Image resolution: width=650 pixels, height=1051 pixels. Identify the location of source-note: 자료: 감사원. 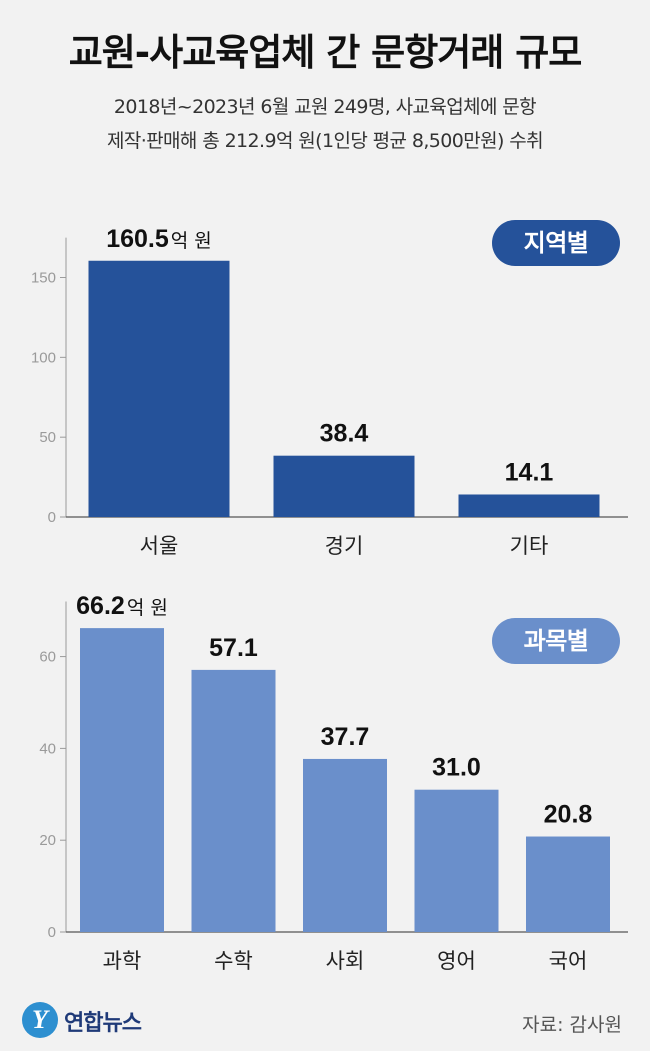
(572, 1025).